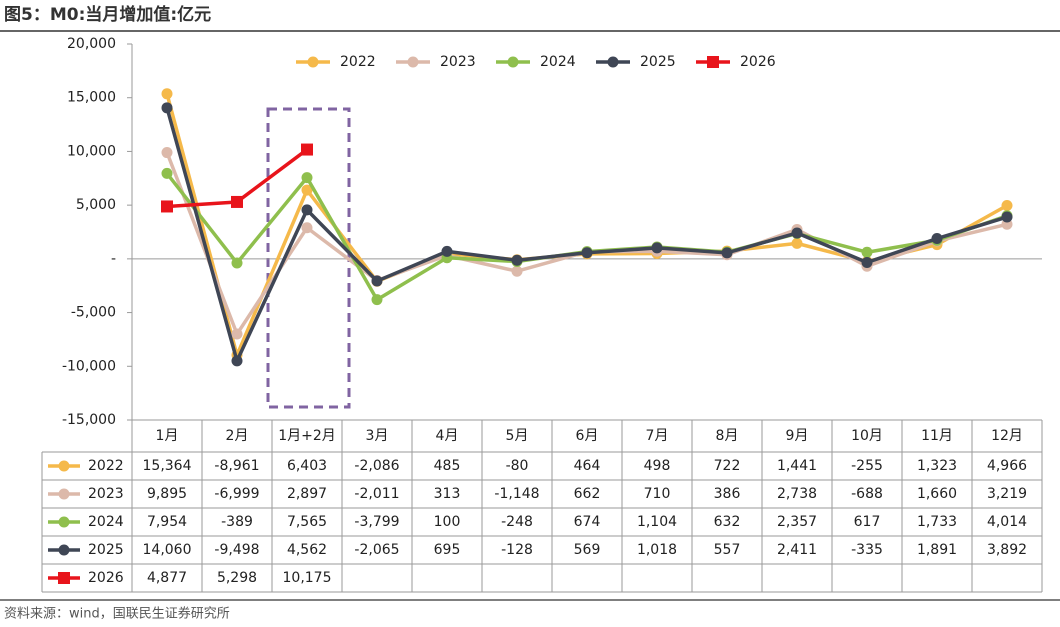 This screenshot has height=627, width=1060. Describe the element at coordinates (657, 466) in the screenshot. I see `table-cell: 498` at that location.